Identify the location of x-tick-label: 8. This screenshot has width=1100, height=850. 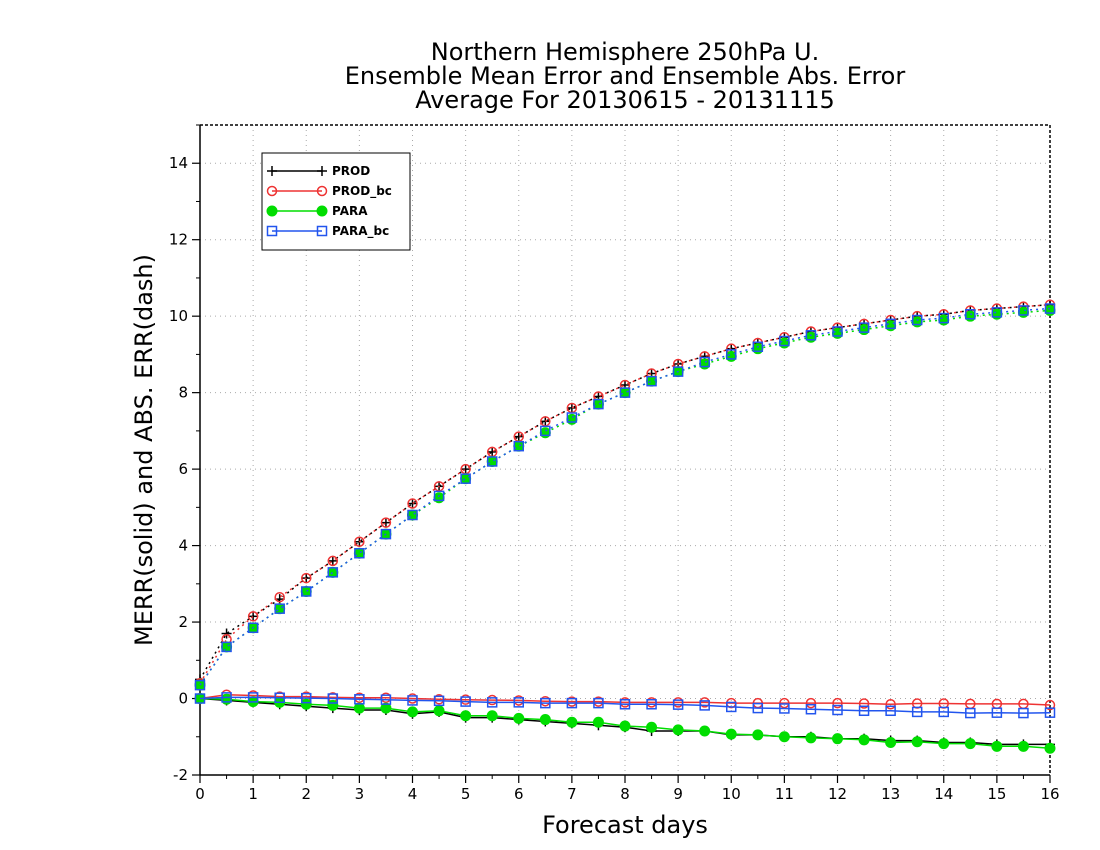
(625, 794).